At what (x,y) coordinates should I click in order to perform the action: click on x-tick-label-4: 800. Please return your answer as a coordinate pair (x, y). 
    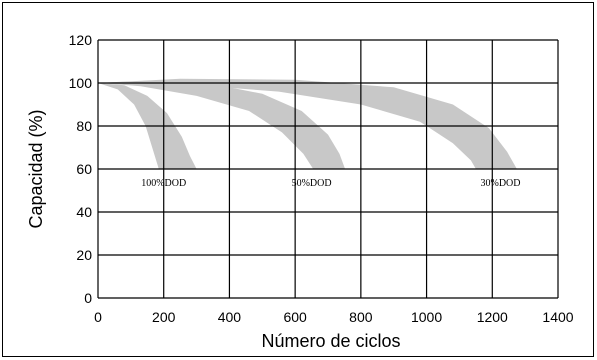
    Looking at the image, I should click on (361, 317).